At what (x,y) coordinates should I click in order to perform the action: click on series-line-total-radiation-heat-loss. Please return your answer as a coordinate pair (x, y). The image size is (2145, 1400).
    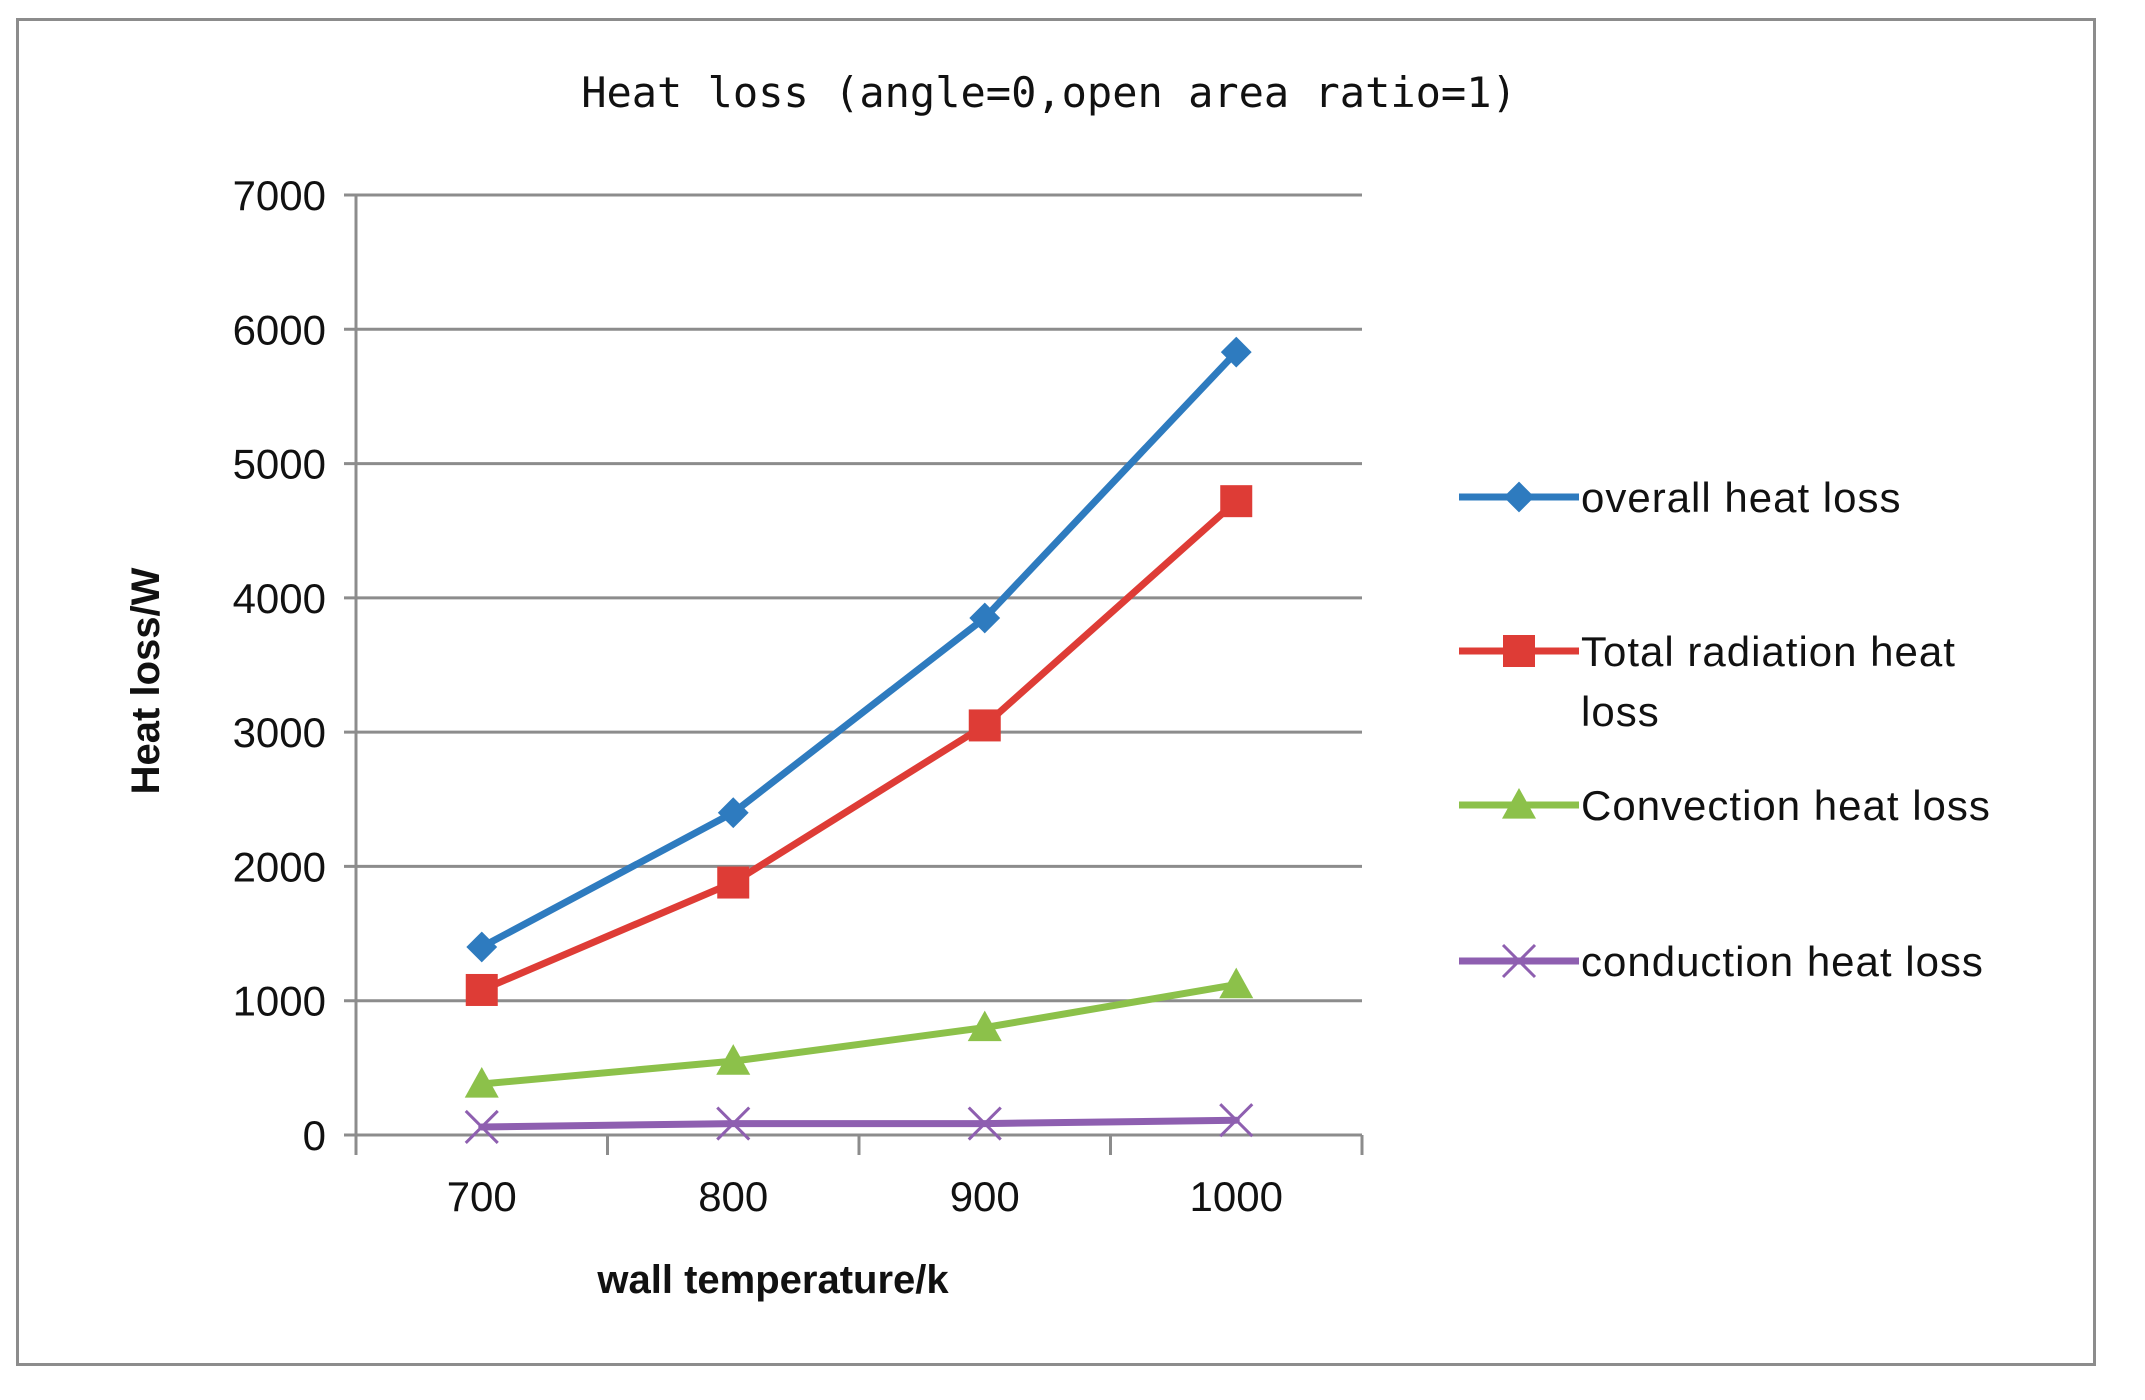
    Looking at the image, I should click on (859, 745).